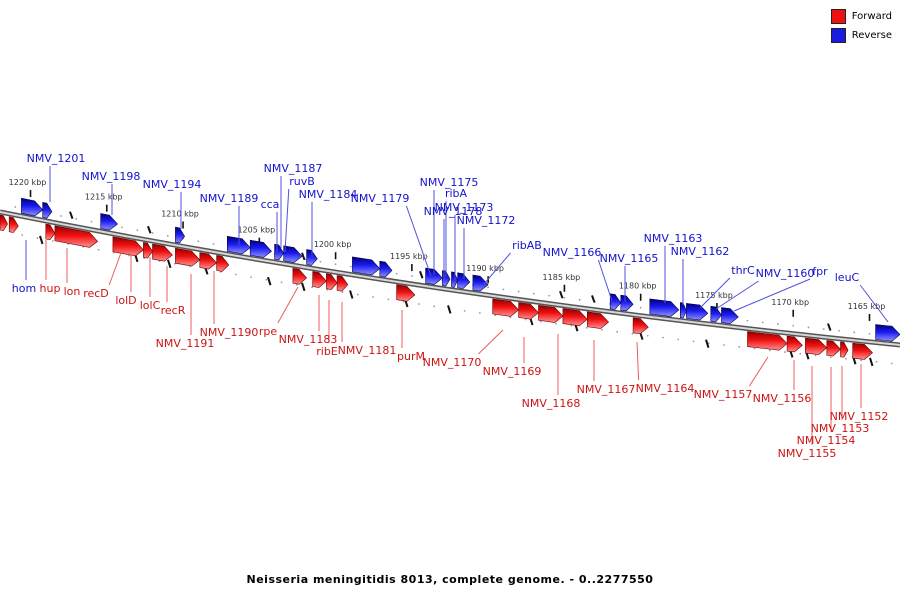 This screenshot has height=600, width=900. Describe the element at coordinates (125, 300) in the screenshot. I see `gene-label-lolD: lolD` at that location.